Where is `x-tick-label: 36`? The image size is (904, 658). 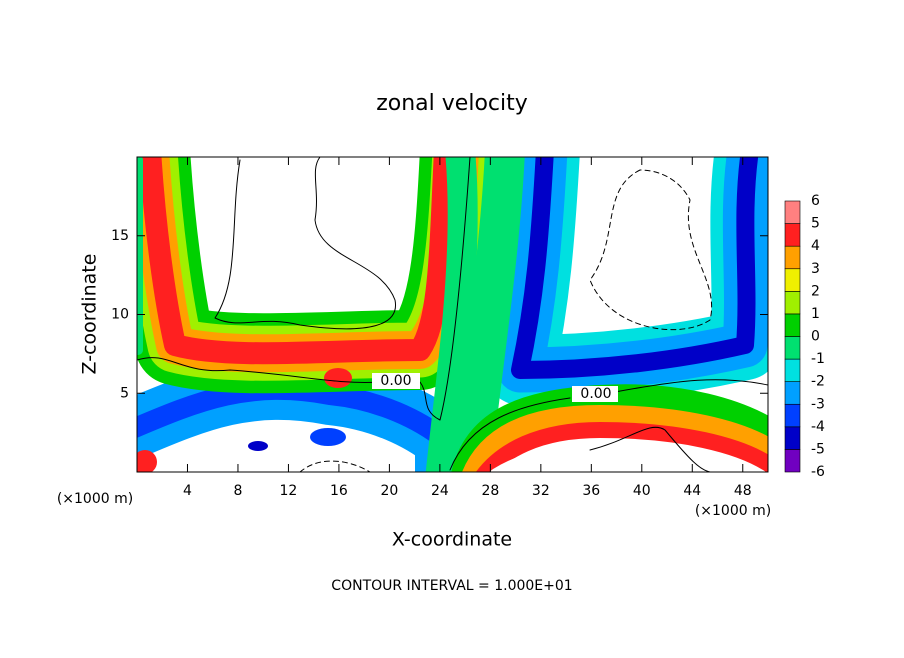
x-tick-label: 36 is located at coordinates (591, 491).